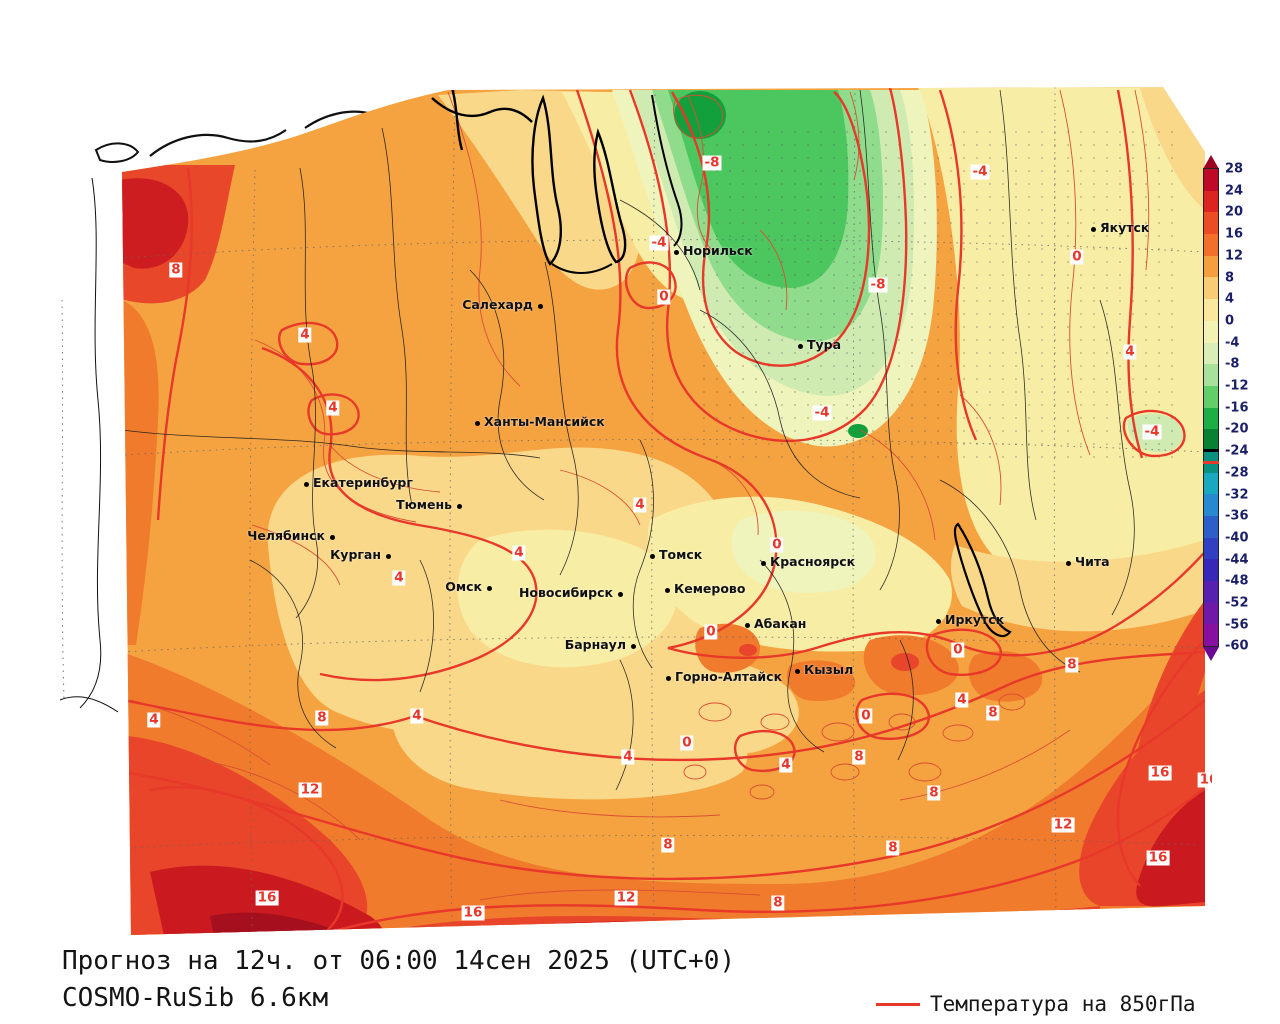 The width and height of the screenshot is (1280, 1024). Describe the element at coordinates (1237, 516) in the screenshot. I see `colorbar-label: -36` at that location.